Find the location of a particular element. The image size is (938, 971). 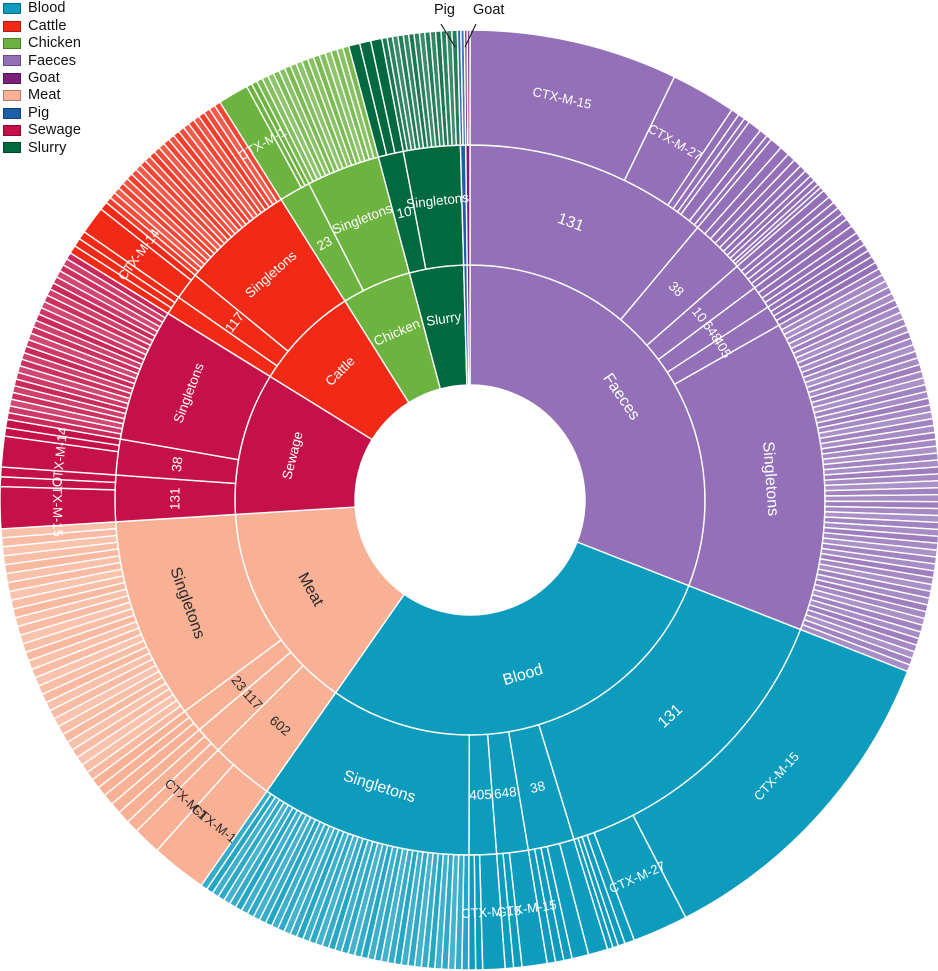

label-st-blood-2: 648 is located at coordinates (505, 793).